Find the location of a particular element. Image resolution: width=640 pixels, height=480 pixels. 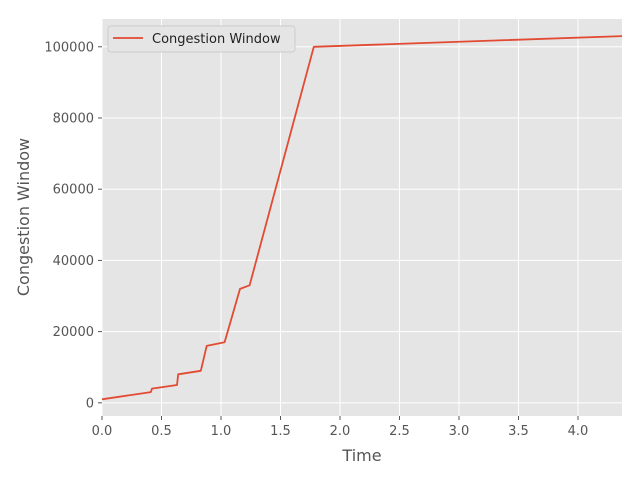

x-axis-label: Time is located at coordinates (361, 455).